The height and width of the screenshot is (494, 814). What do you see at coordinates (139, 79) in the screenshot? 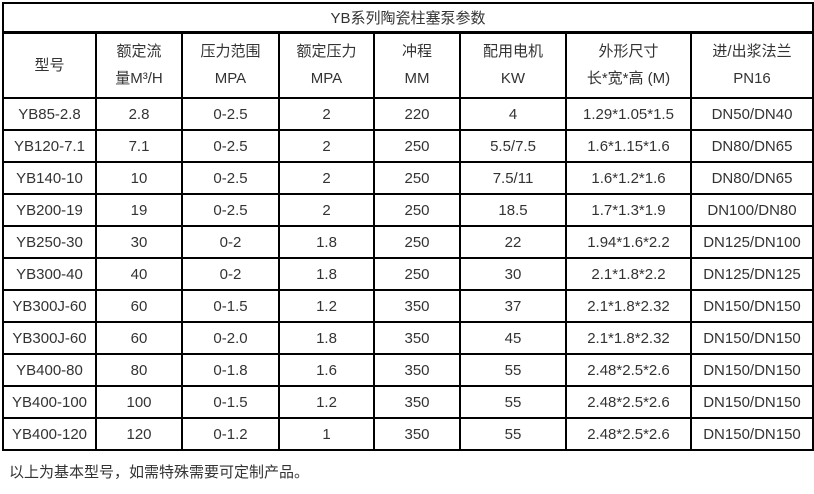
I see `column-header-line2: 量M³/H` at bounding box center [139, 79].